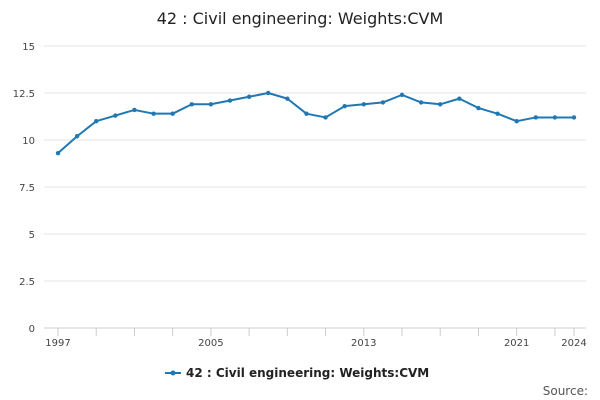  I want to click on x-tick-label: 2024, so click(573, 343).